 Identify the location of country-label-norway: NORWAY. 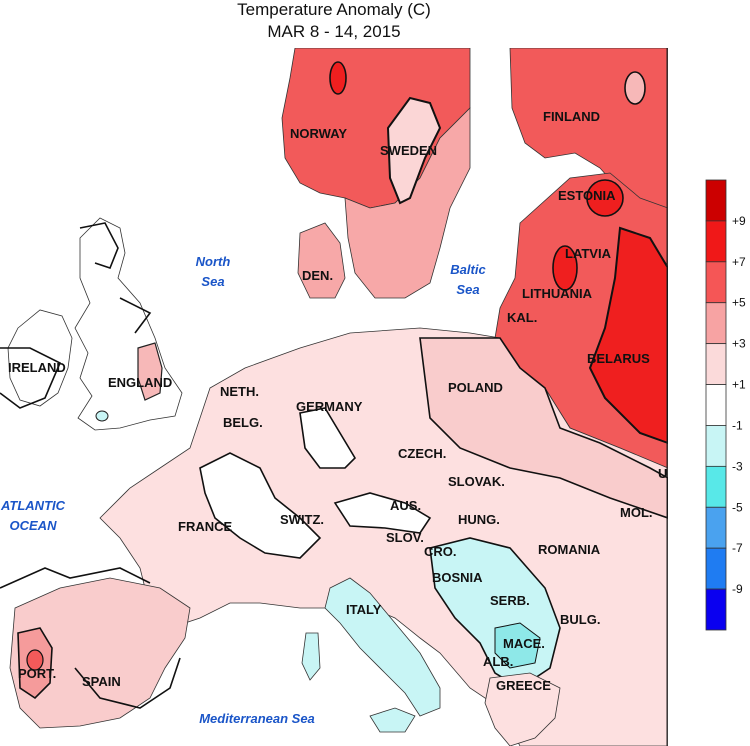
(318, 133).